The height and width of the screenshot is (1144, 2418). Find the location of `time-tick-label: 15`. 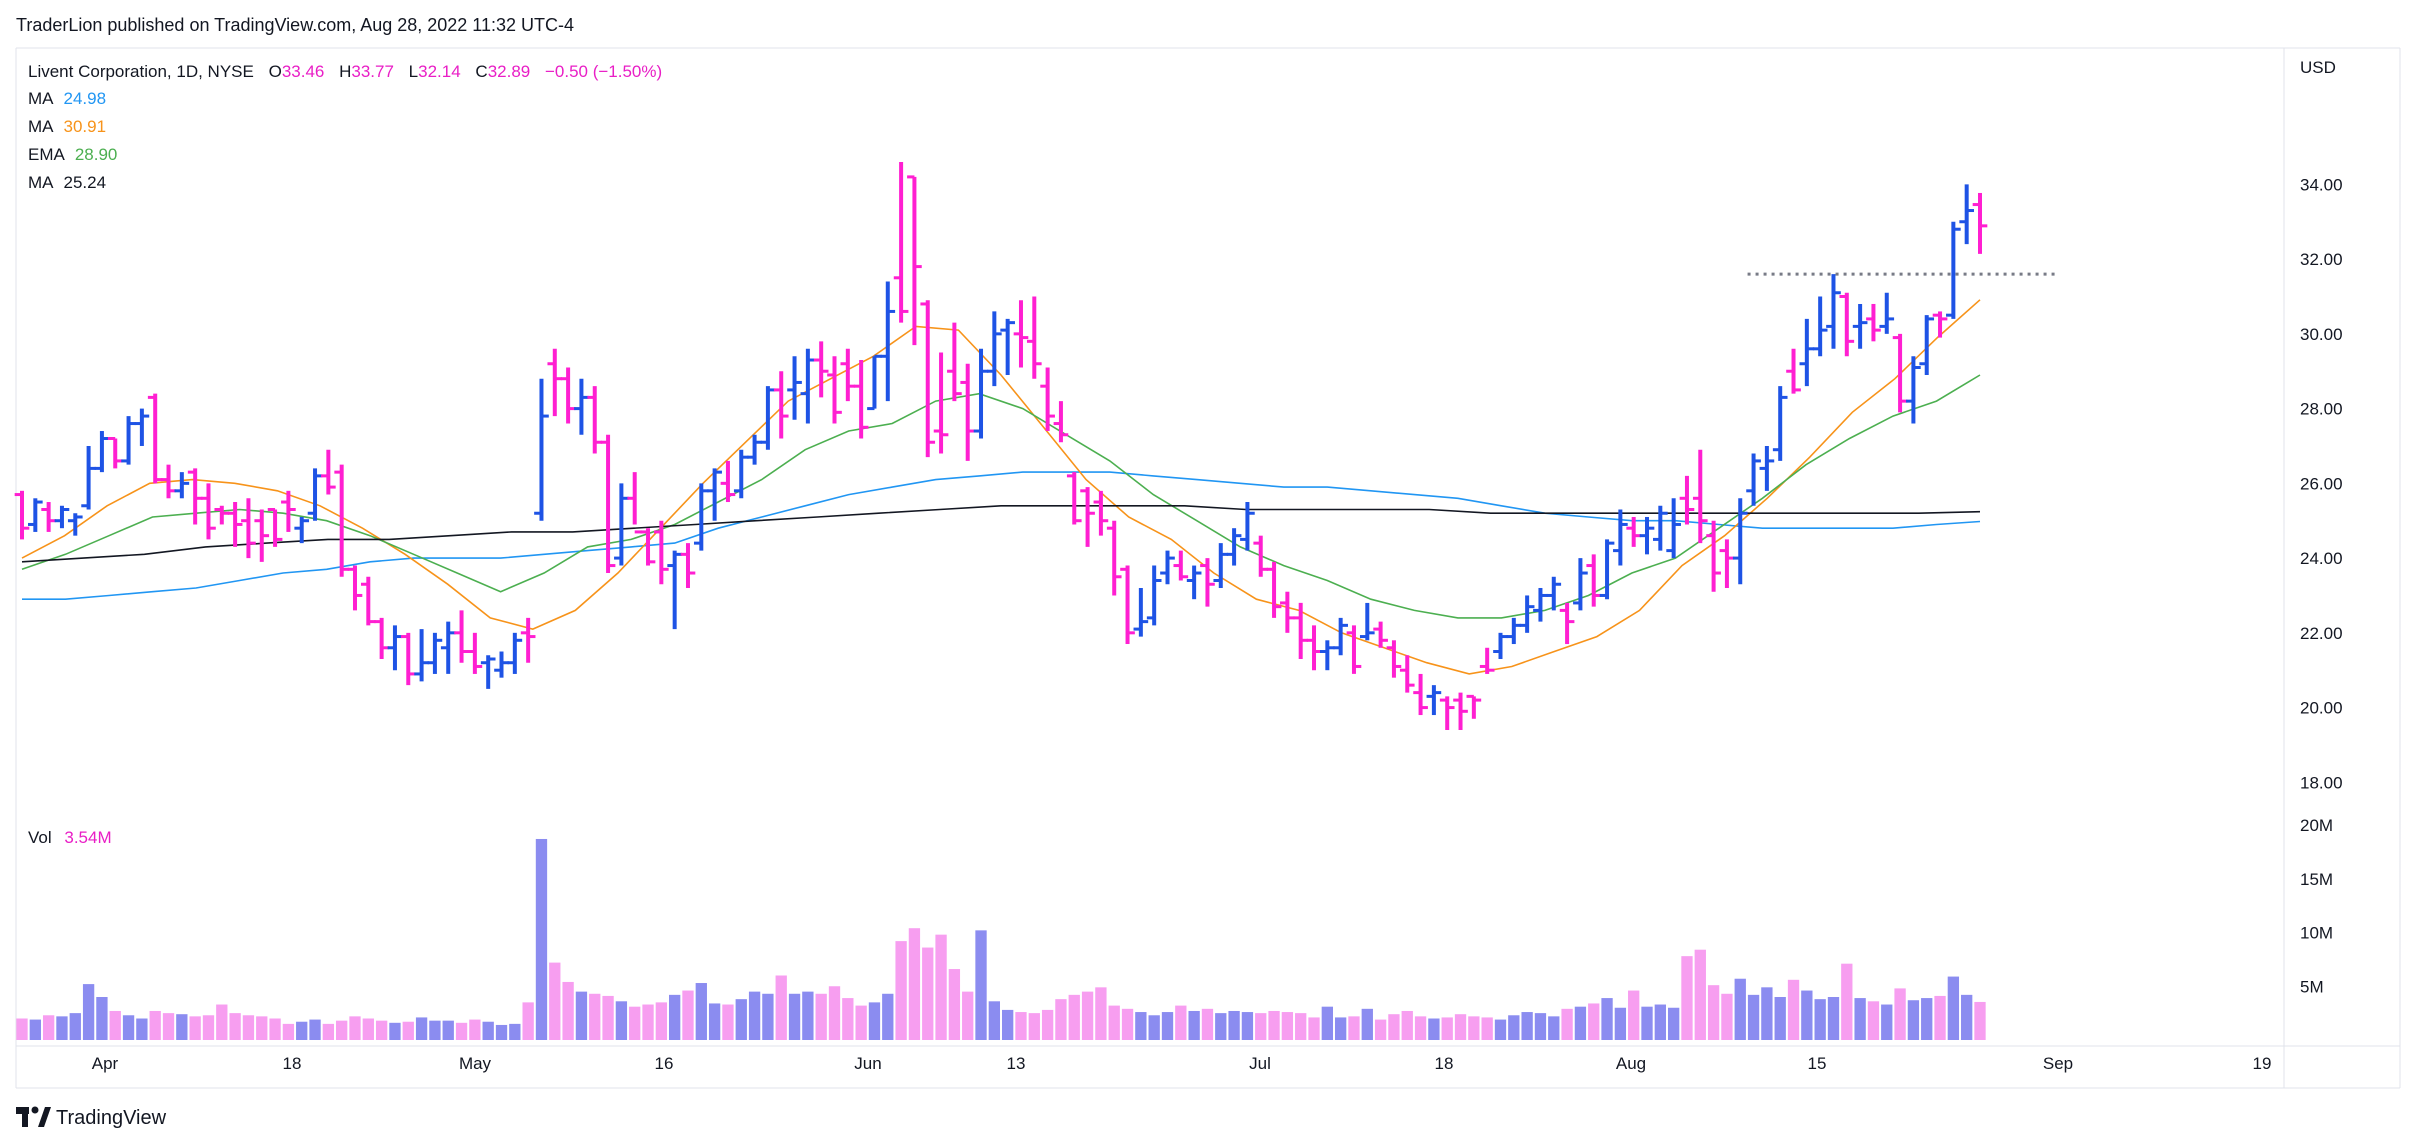

time-tick-label: 15 is located at coordinates (1817, 1063).